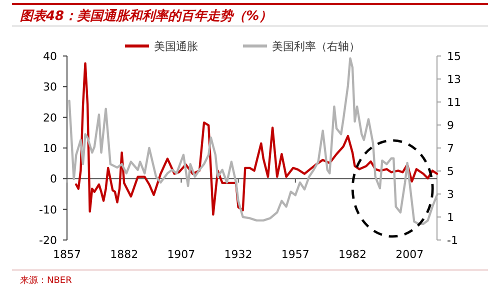 This screenshot has width=500, height=287. Describe the element at coordinates (450, 125) in the screenshot. I see `y2-tick-label: 9` at that location.